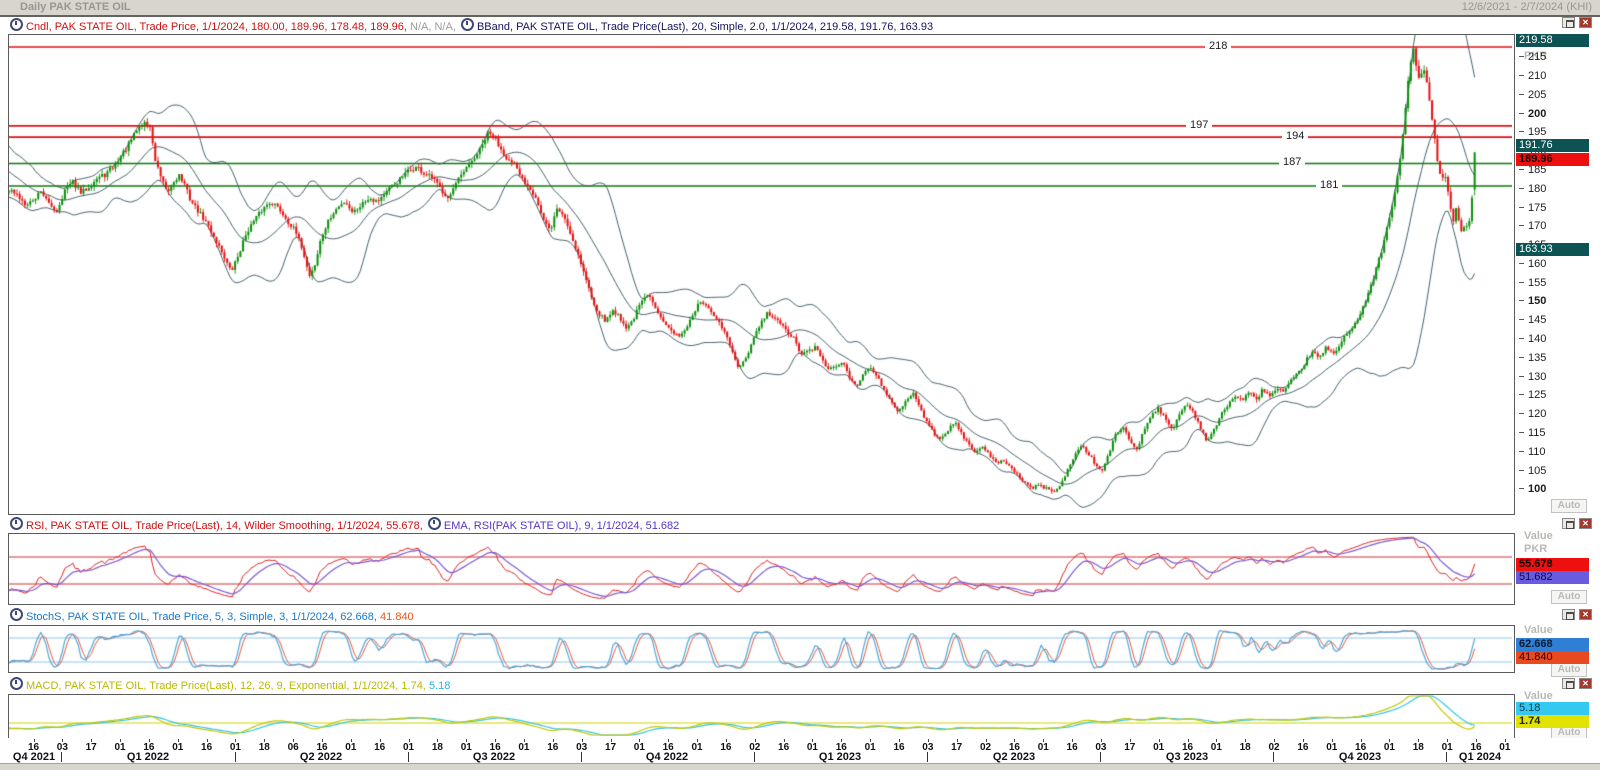 This screenshot has height=770, width=1600. What do you see at coordinates (1578, 683) in the screenshot?
I see `macd-panel-window-buttons: ✕` at bounding box center [1578, 683].